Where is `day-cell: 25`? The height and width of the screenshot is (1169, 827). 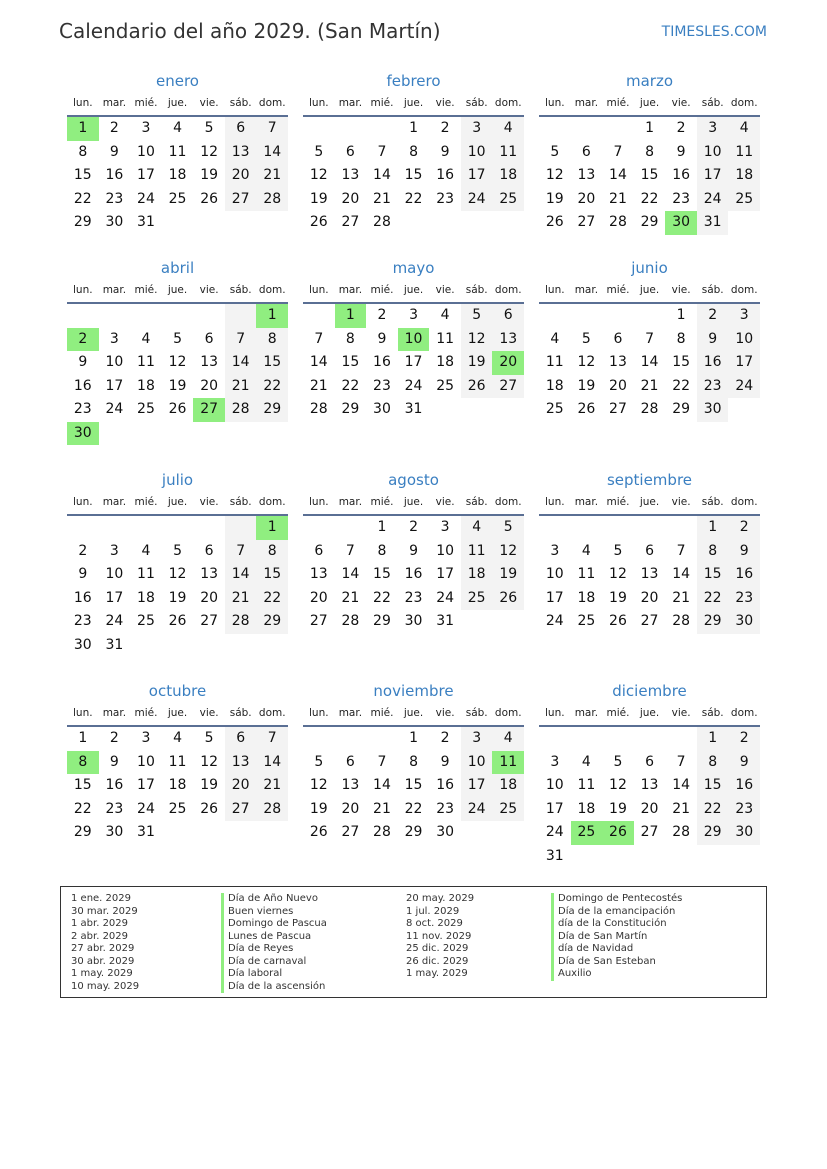 day-cell: 25 is located at coordinates (586, 621).